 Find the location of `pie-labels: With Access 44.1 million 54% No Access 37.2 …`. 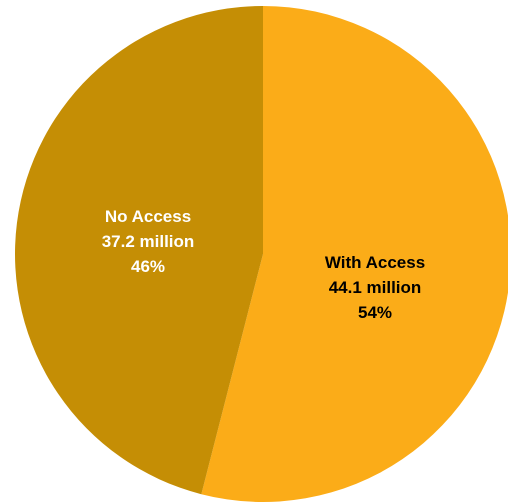

pie-labels: With Access 44.1 million 54% No Access 37.2 … is located at coordinates (263, 264).